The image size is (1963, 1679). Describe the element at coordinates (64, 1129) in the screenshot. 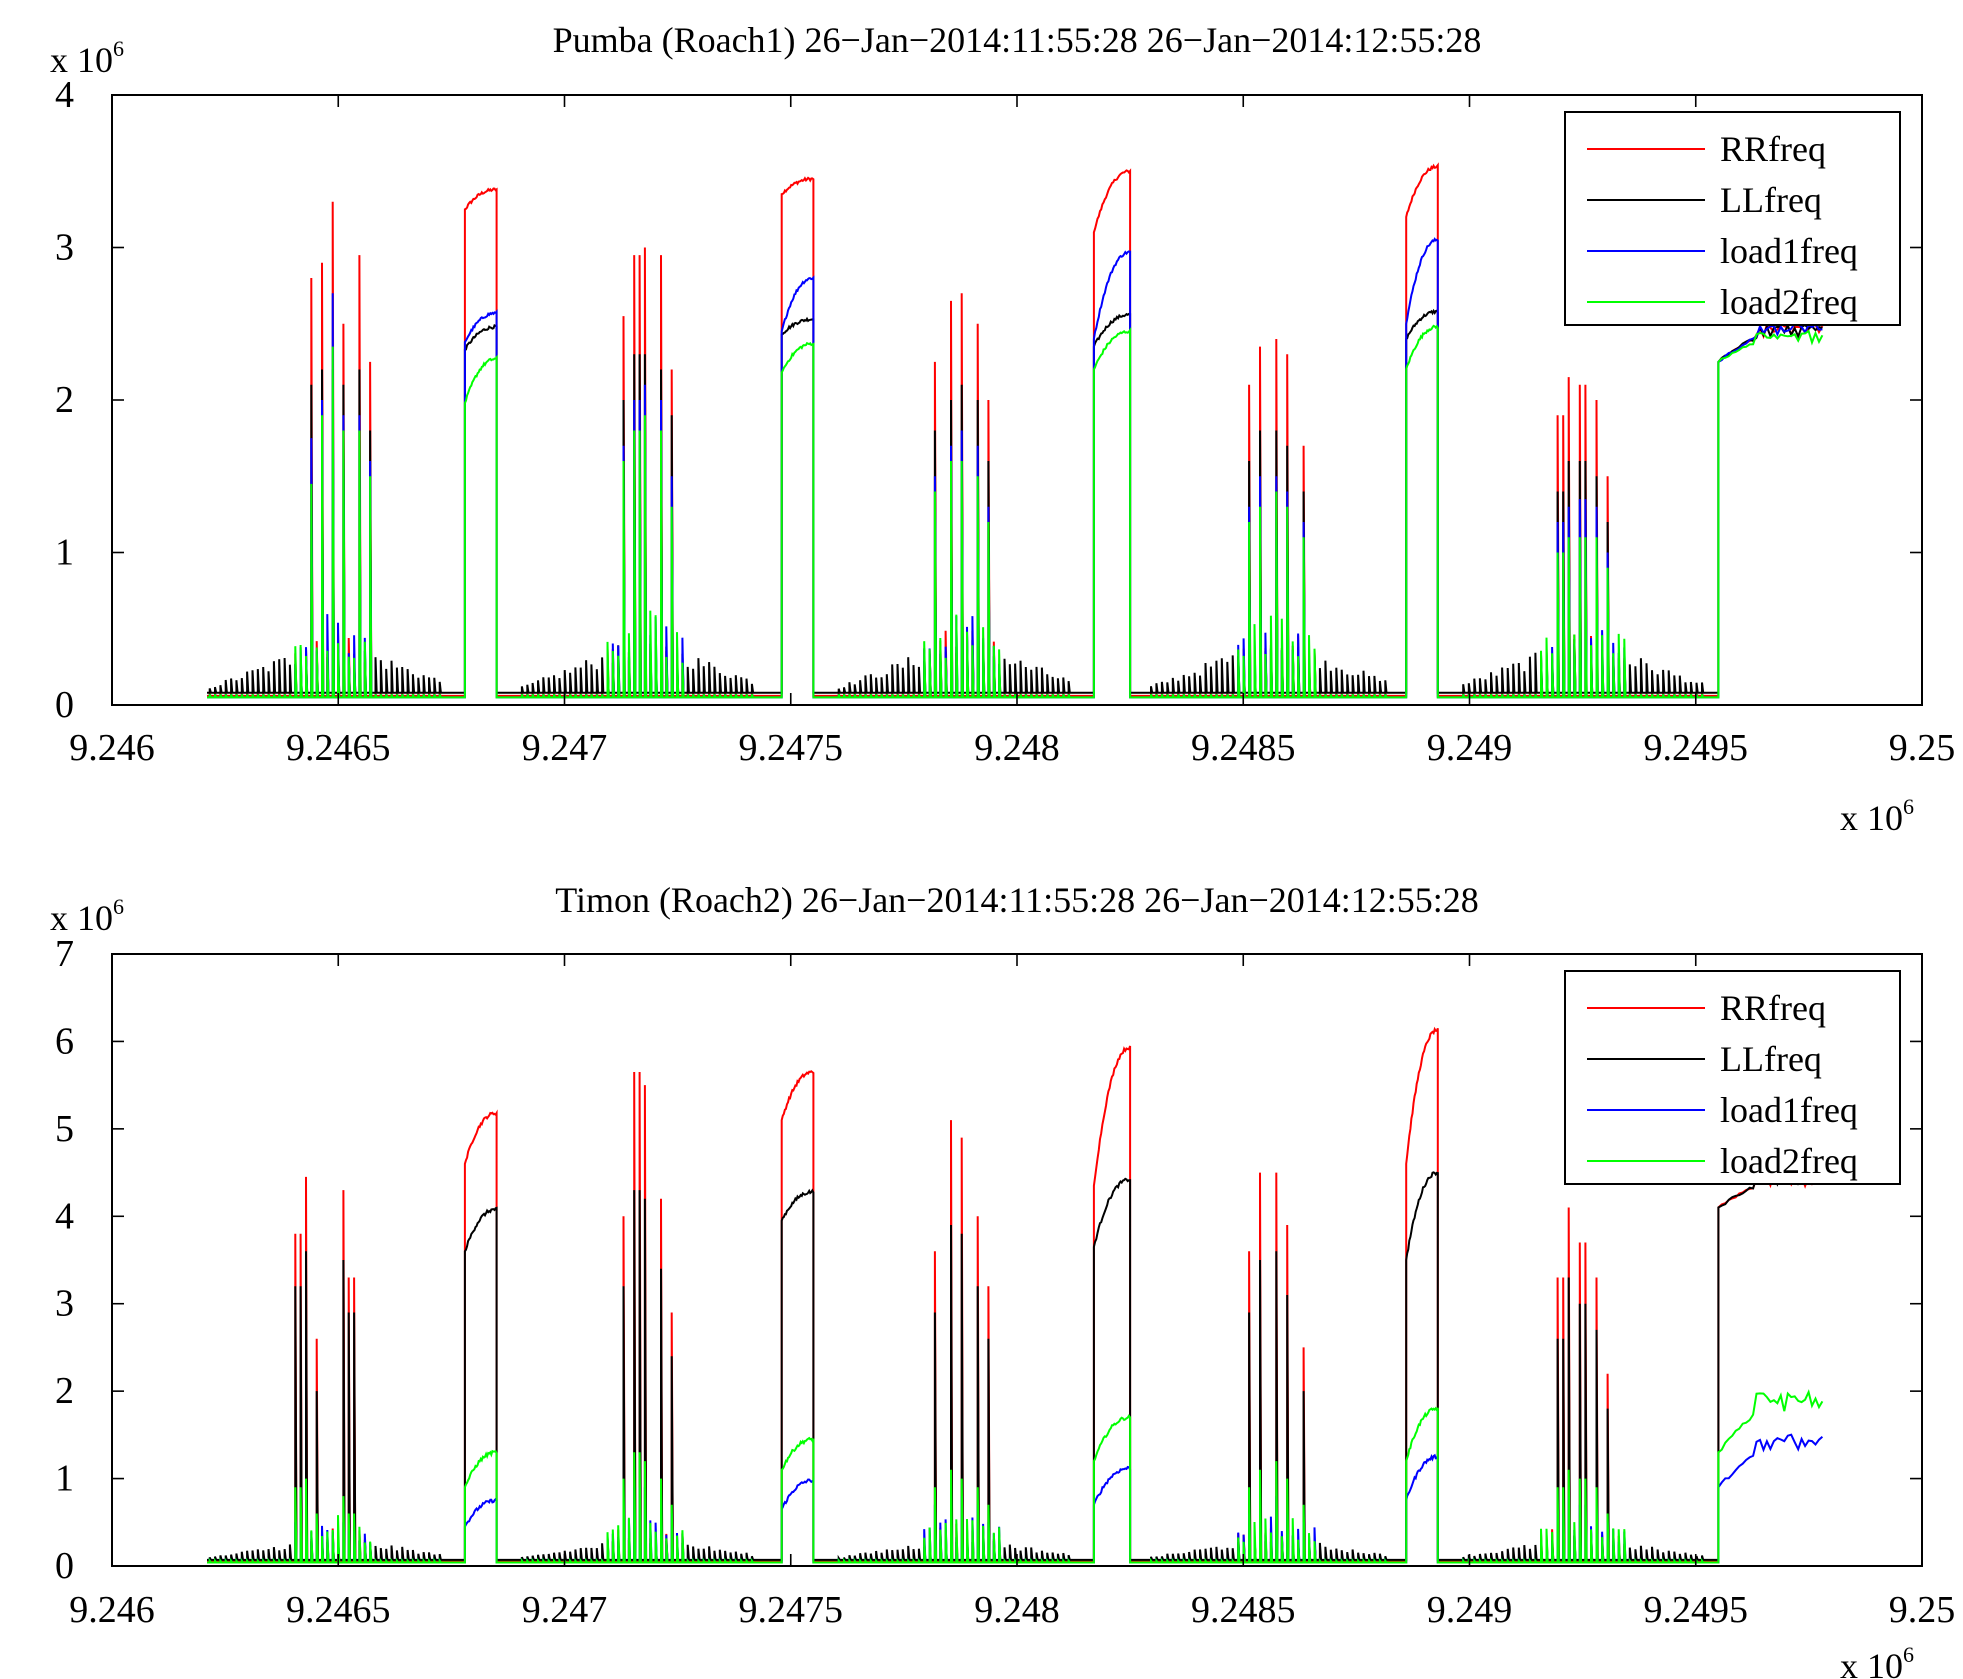

I see `y-tick-label: 5` at that location.